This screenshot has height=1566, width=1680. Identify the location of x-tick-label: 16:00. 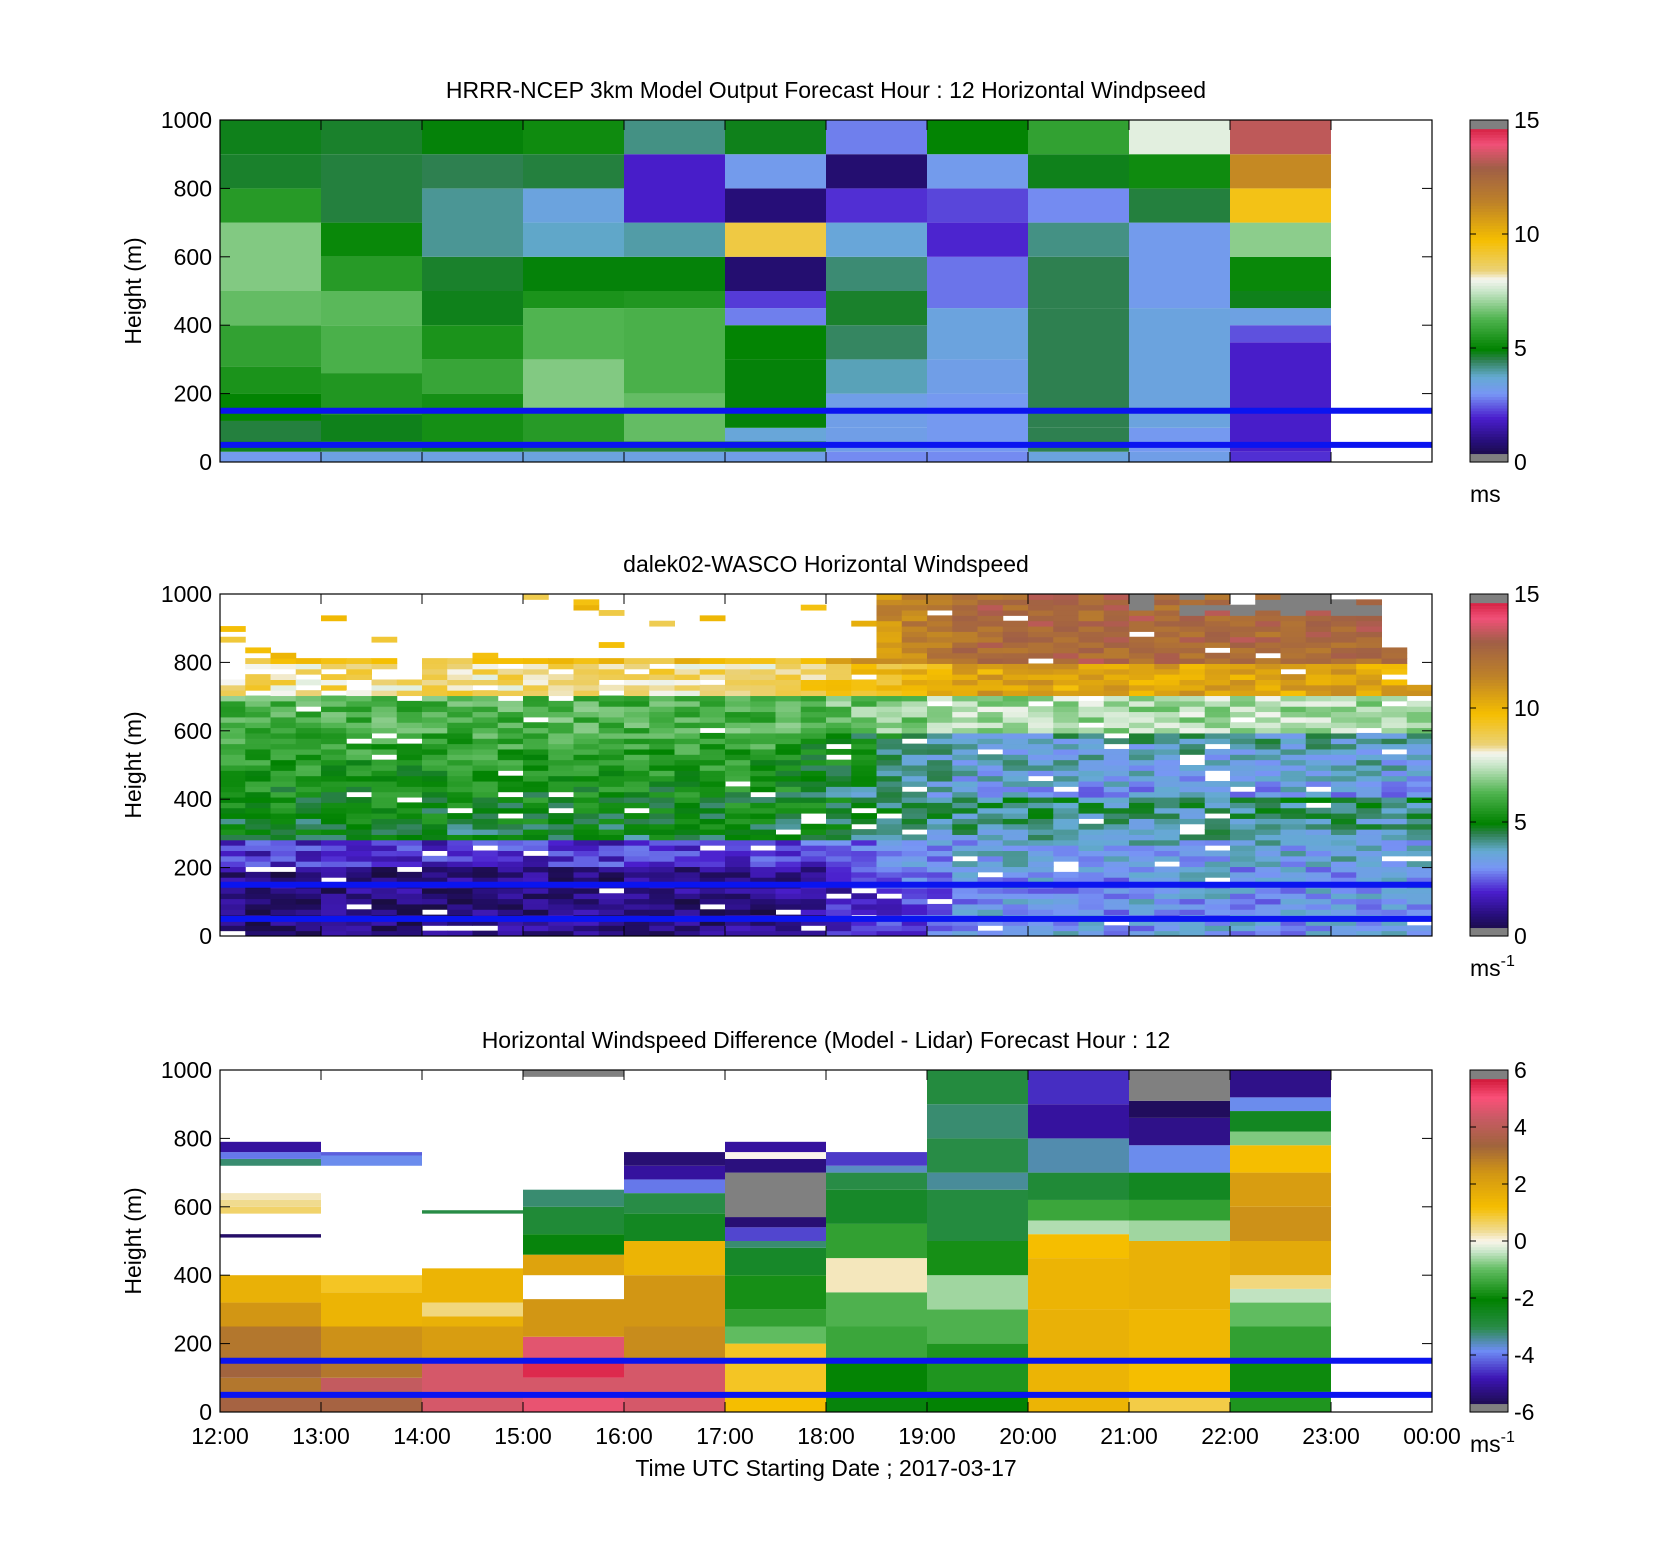
(624, 1436).